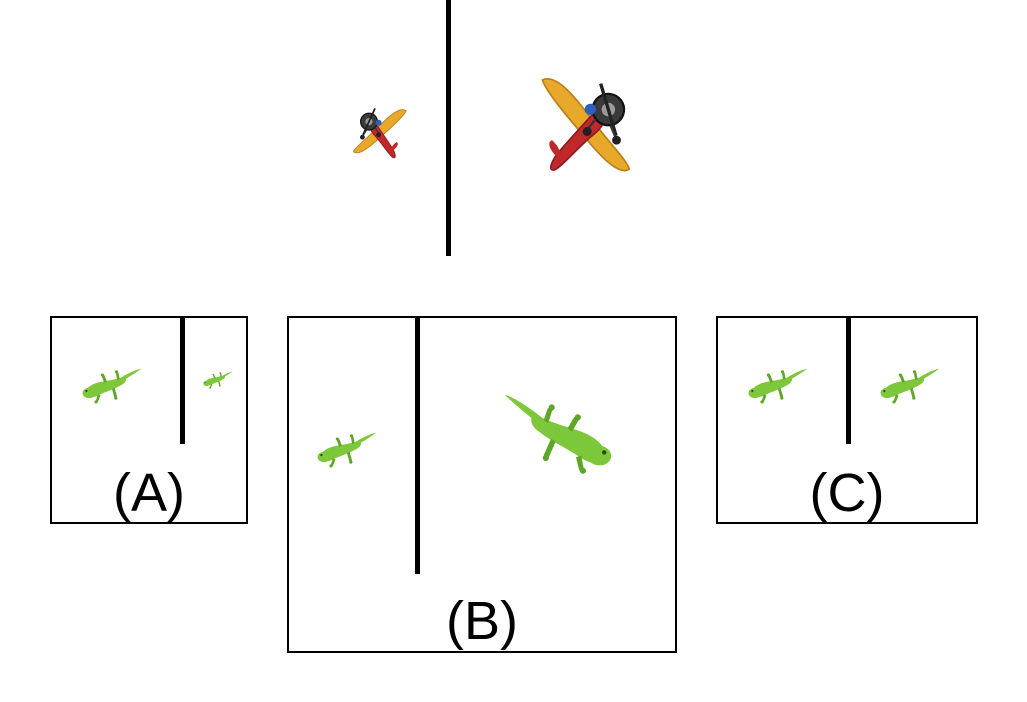 The image size is (1027, 702). What do you see at coordinates (448, 128) in the screenshot?
I see `prompt-divider` at bounding box center [448, 128].